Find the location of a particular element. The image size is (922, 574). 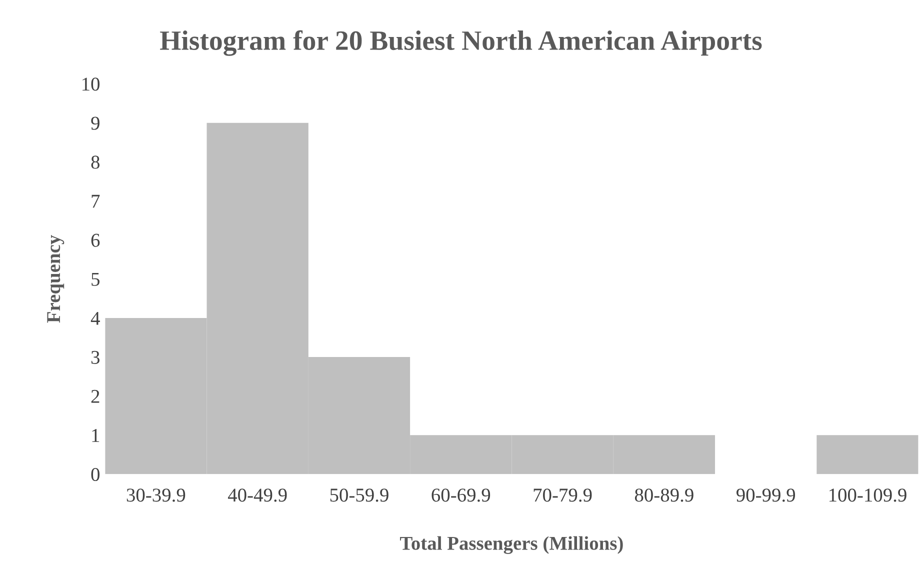

x-tick-label: 50-59.9 is located at coordinates (359, 495).